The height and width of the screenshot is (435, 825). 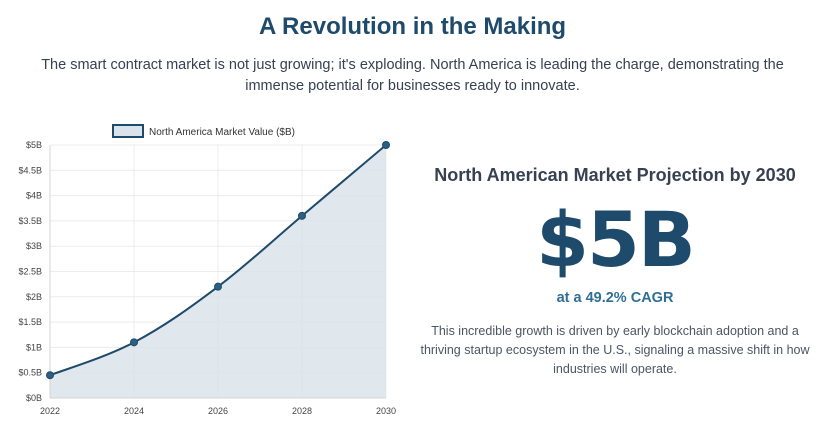 What do you see at coordinates (30, 272) in the screenshot?
I see `y-tick-label: $2.5B` at bounding box center [30, 272].